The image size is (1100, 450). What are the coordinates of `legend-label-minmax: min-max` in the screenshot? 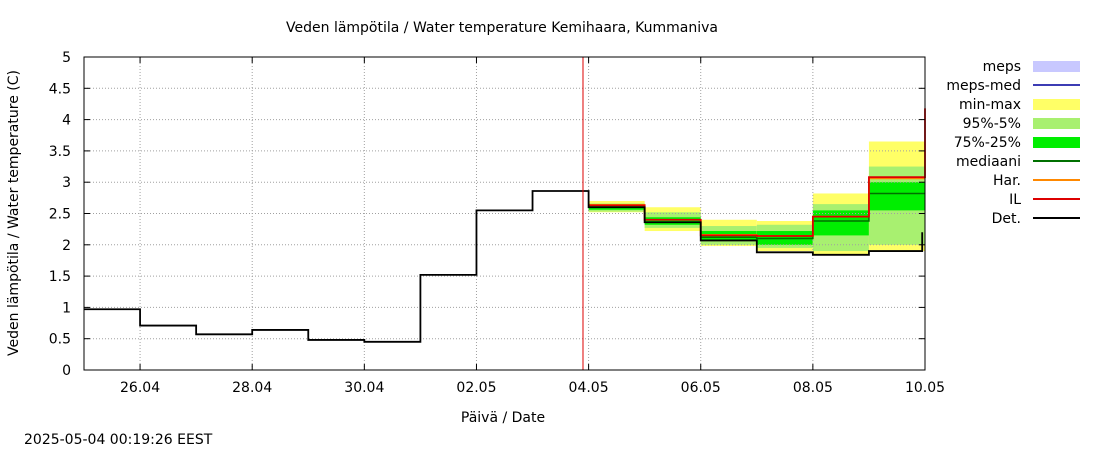 It's located at (990, 105).